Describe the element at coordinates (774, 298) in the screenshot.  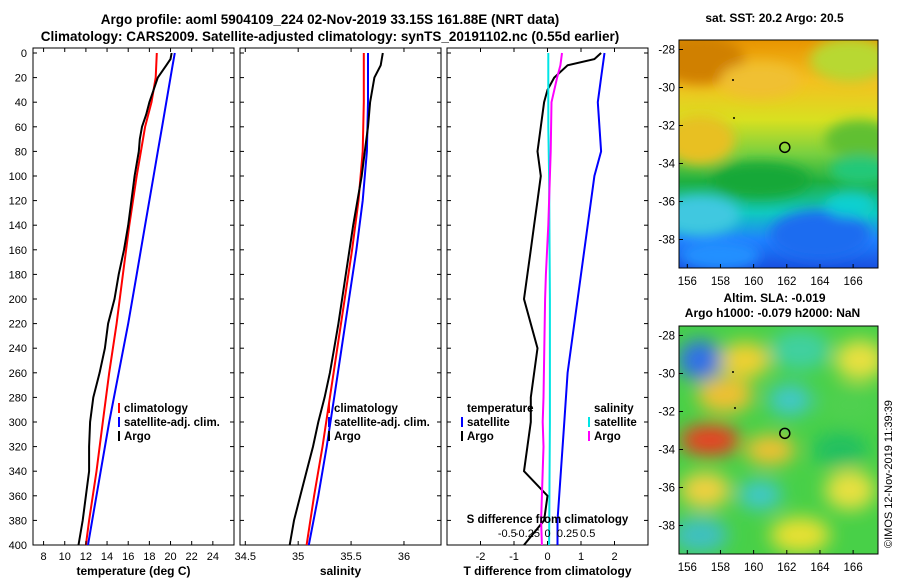
I see `sla_map-title: Altim. SLA: -0.019` at that location.